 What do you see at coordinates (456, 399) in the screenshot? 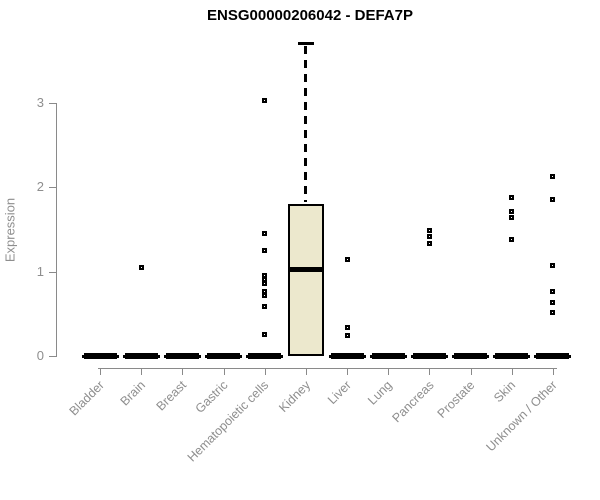
I see `x-tick-label: Prostate` at bounding box center [456, 399].